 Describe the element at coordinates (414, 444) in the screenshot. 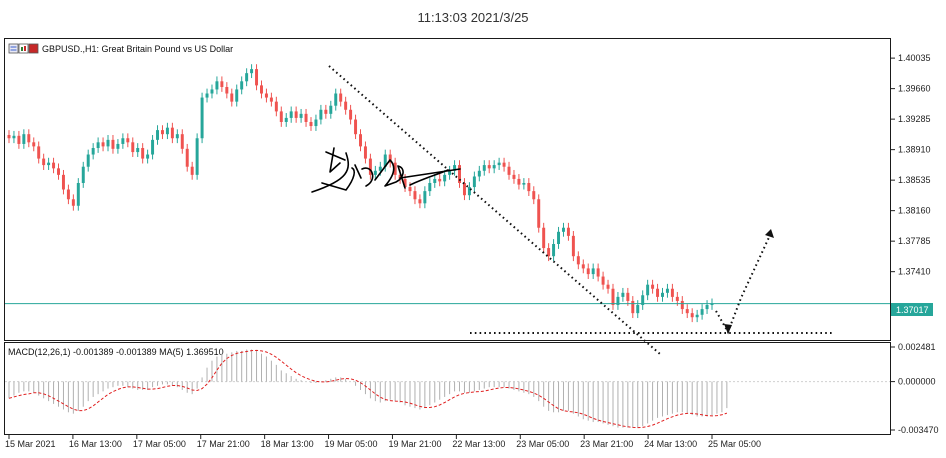

I see `time-tick-label: 19 Mar 21:00` at that location.